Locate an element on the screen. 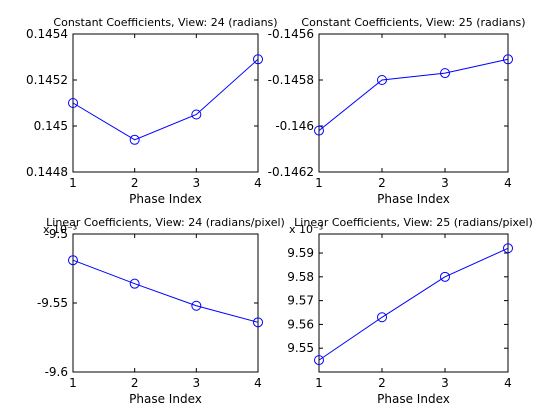 The image size is (560, 420). y-tick-label: 0.145 is located at coordinates (51, 126).